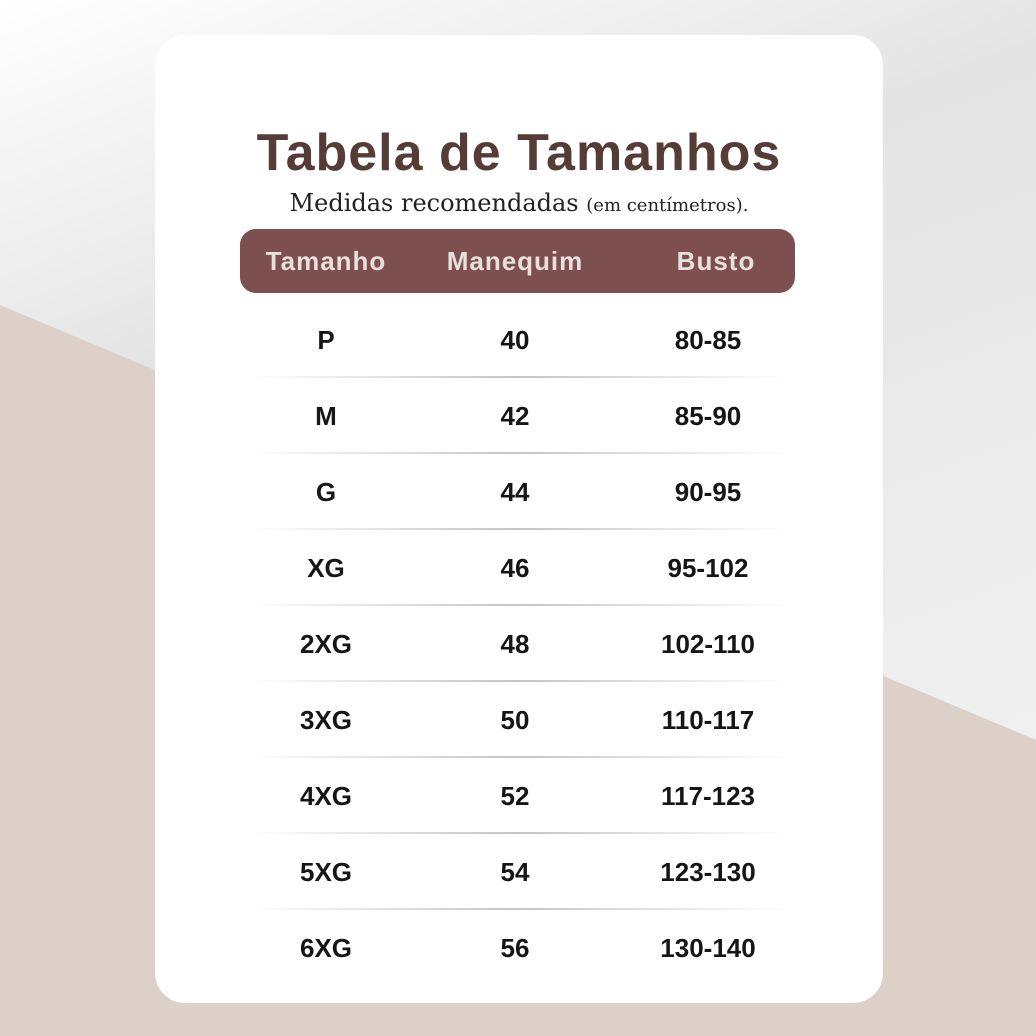 This screenshot has height=1036, width=1036. Describe the element at coordinates (515, 568) in the screenshot. I see `cell-manequim: 46` at that location.